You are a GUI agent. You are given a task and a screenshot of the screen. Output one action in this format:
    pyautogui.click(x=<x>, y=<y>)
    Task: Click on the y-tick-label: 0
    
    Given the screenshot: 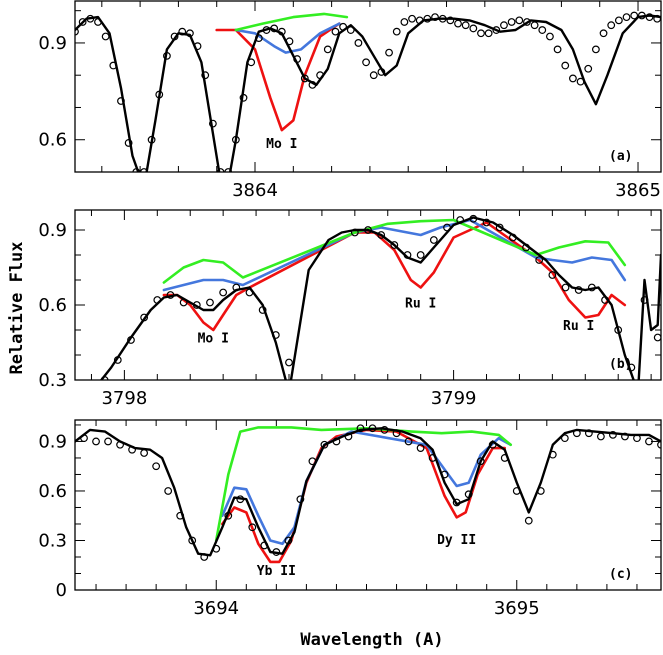 What is the action you would take?
    pyautogui.click(x=61, y=590)
    